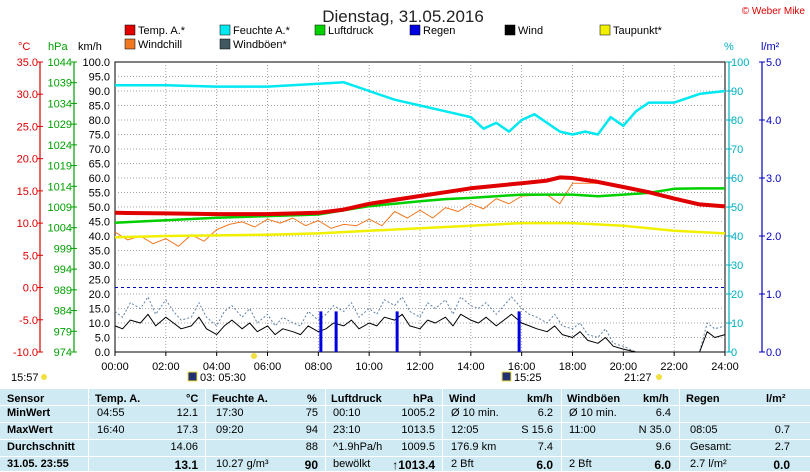 The image size is (810, 472). What do you see at coordinates (27, 192) in the screenshot?
I see `temp-tick-label: 15.0` at bounding box center [27, 192].